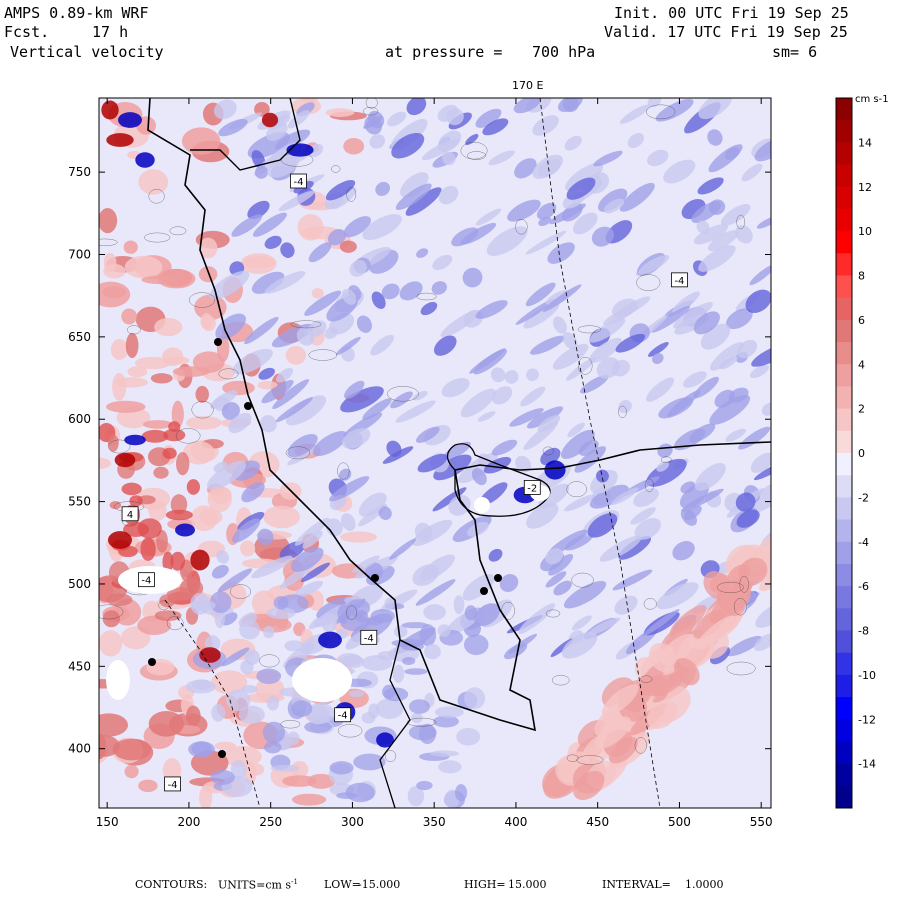 Image resolution: width=900 pixels, height=900 pixels. Describe the element at coordinates (485, 884) in the screenshot. I see `footer-high-label: HIGH=` at that location.